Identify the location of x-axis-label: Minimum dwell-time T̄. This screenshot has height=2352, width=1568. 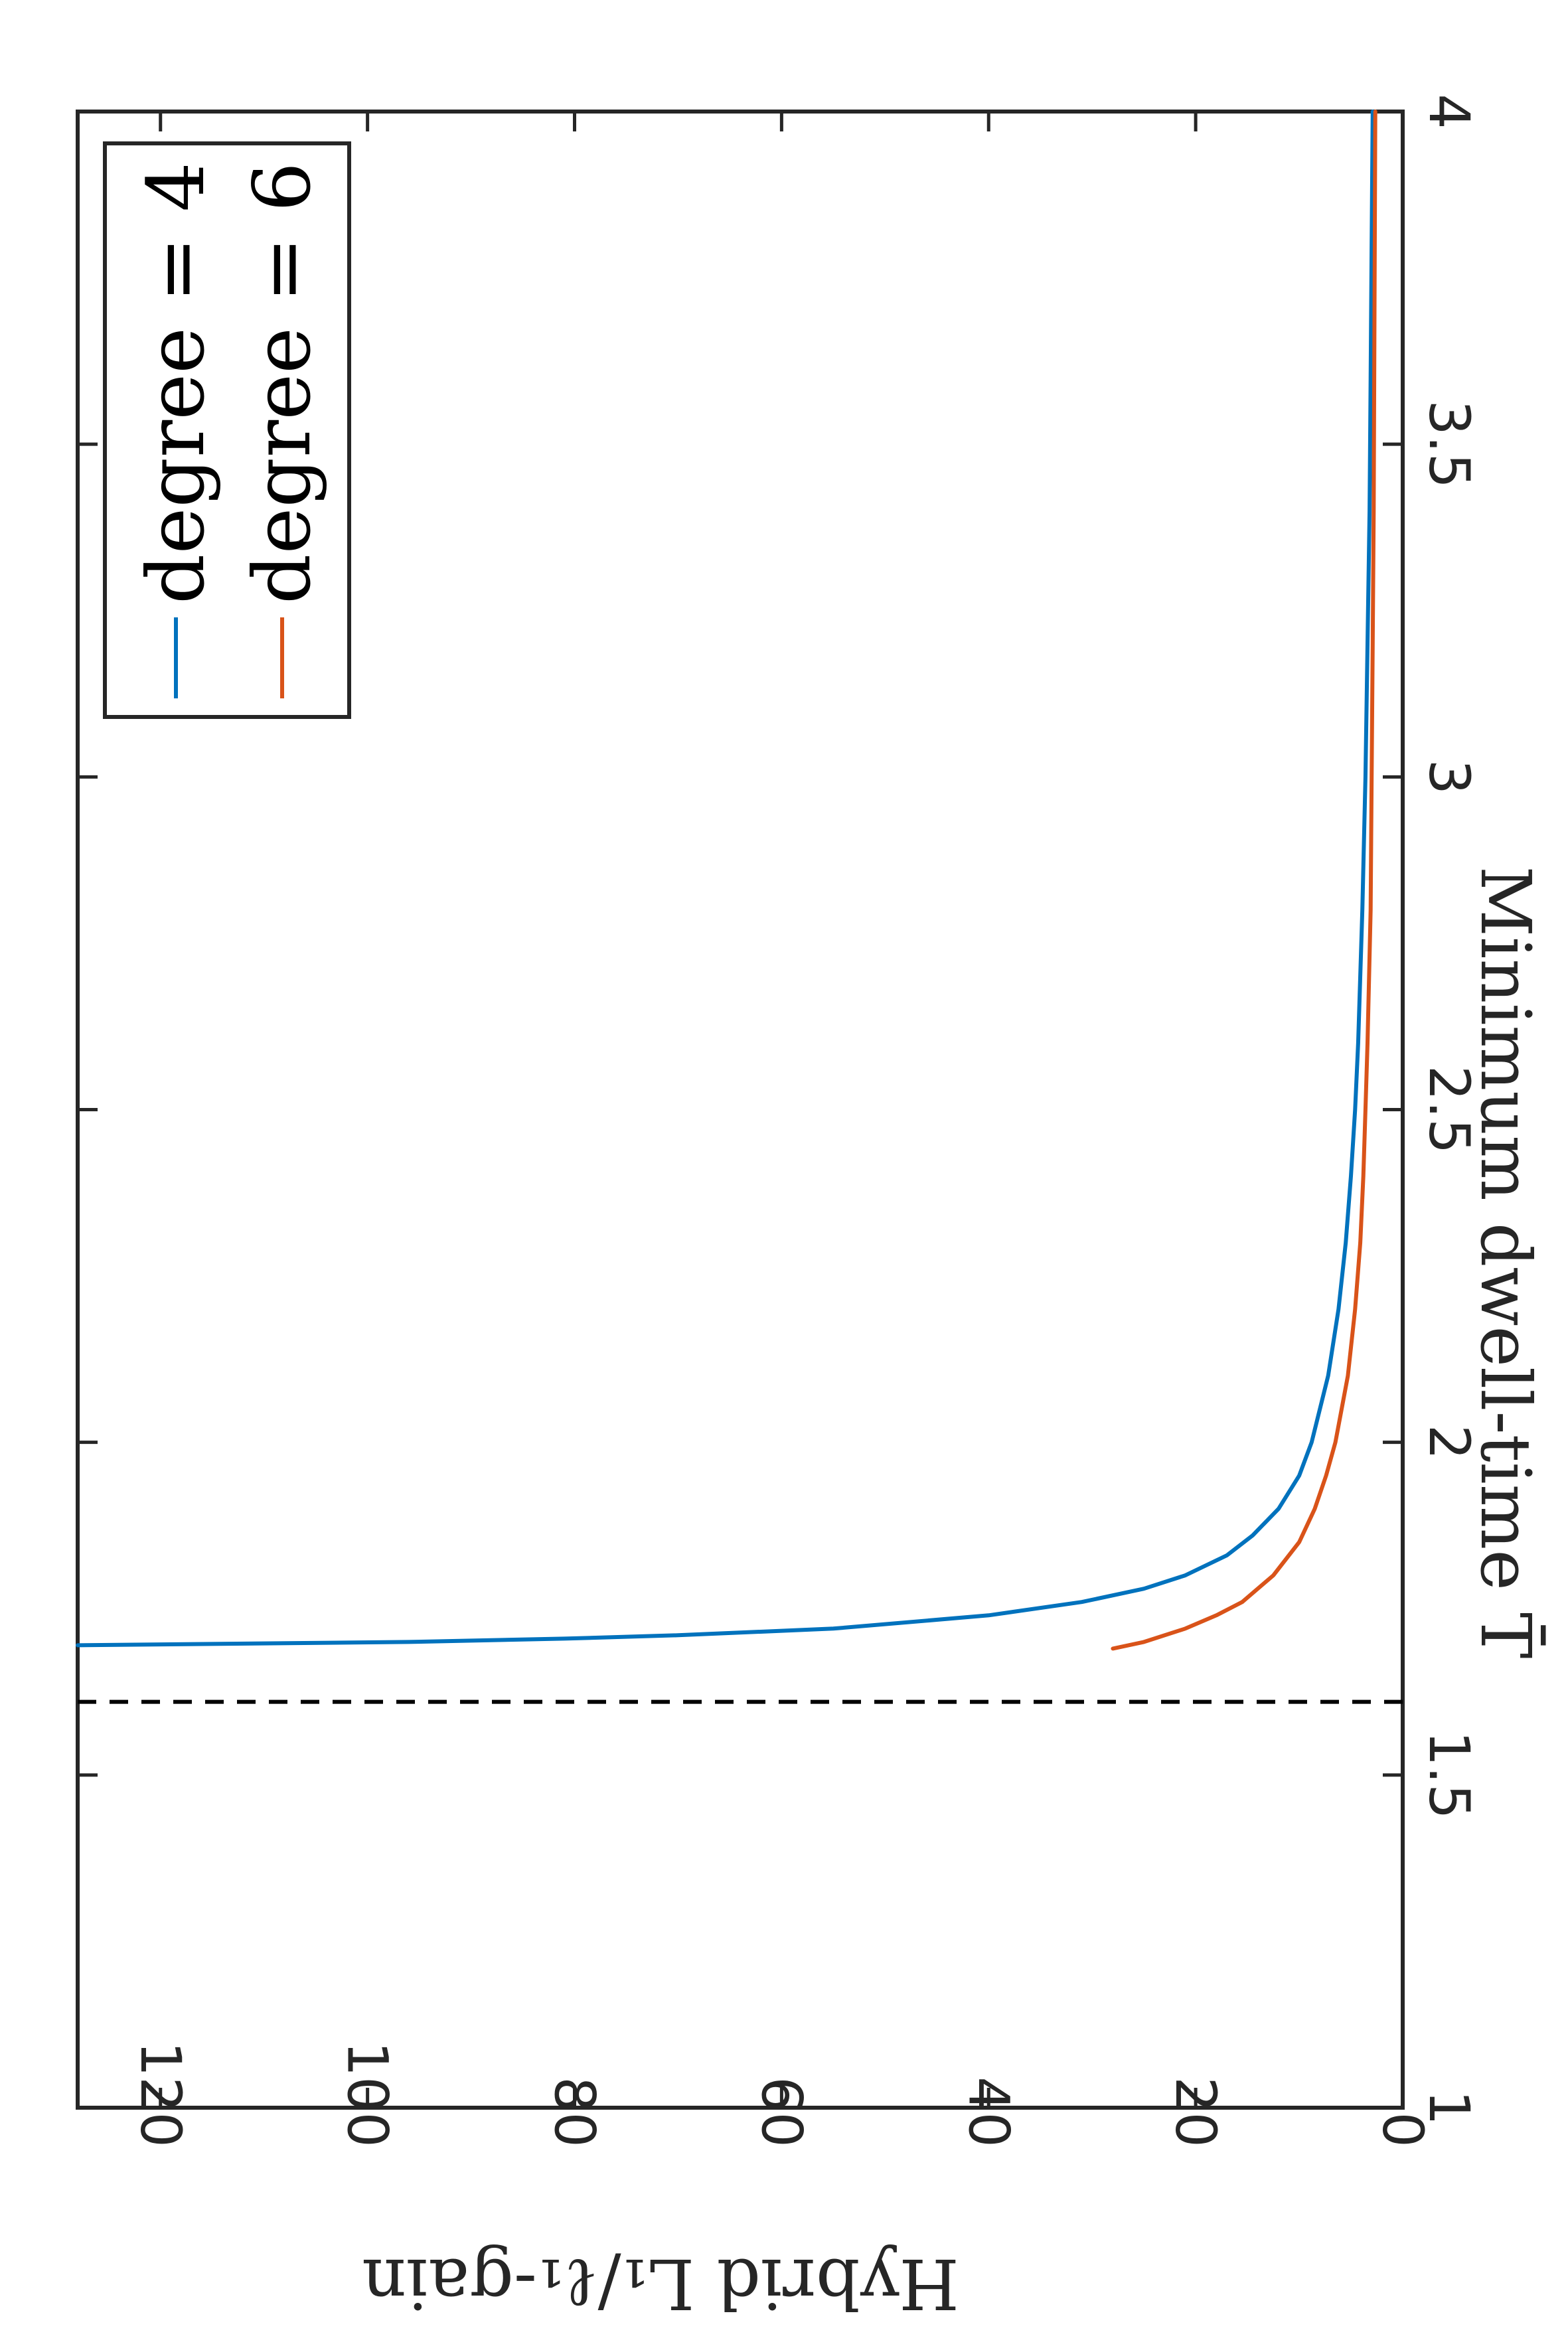
(1506, 1263).